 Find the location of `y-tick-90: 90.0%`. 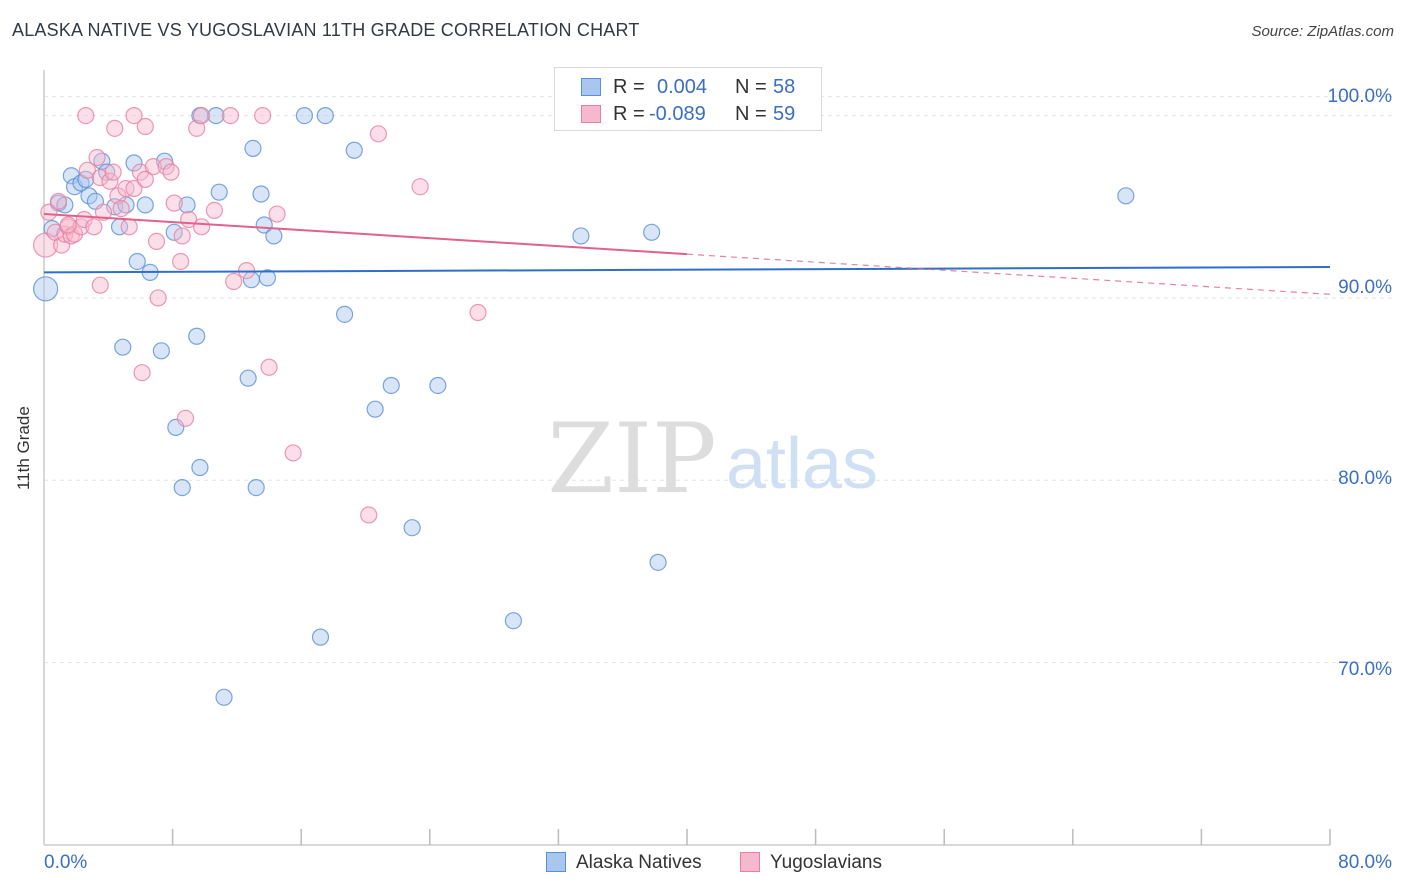

y-tick-90: 90.0% is located at coordinates (1365, 287).